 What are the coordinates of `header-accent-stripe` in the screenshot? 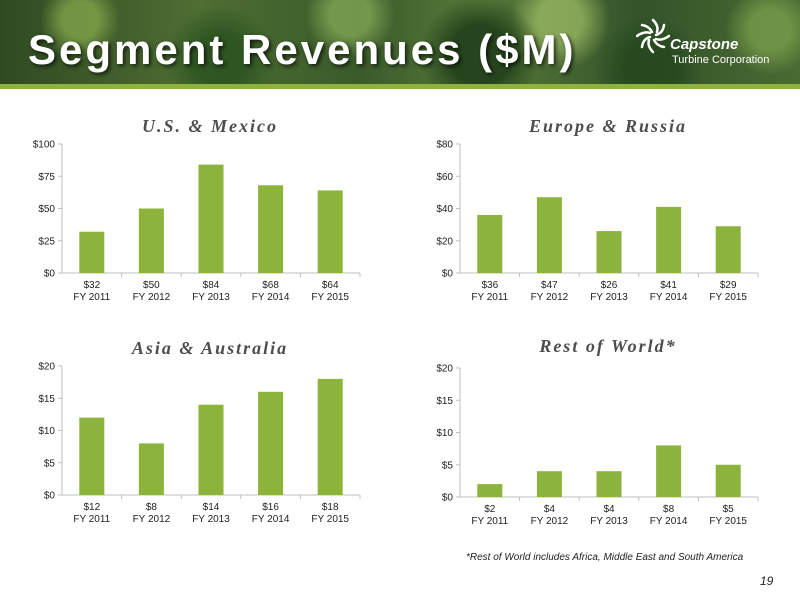 It's located at (400, 86).